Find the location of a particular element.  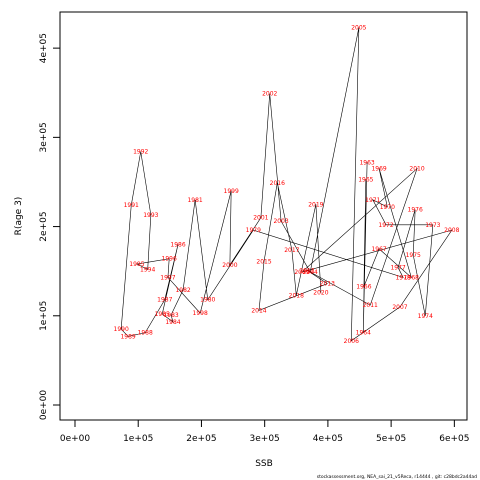

point-label: 1971 is located at coordinates (372, 200).